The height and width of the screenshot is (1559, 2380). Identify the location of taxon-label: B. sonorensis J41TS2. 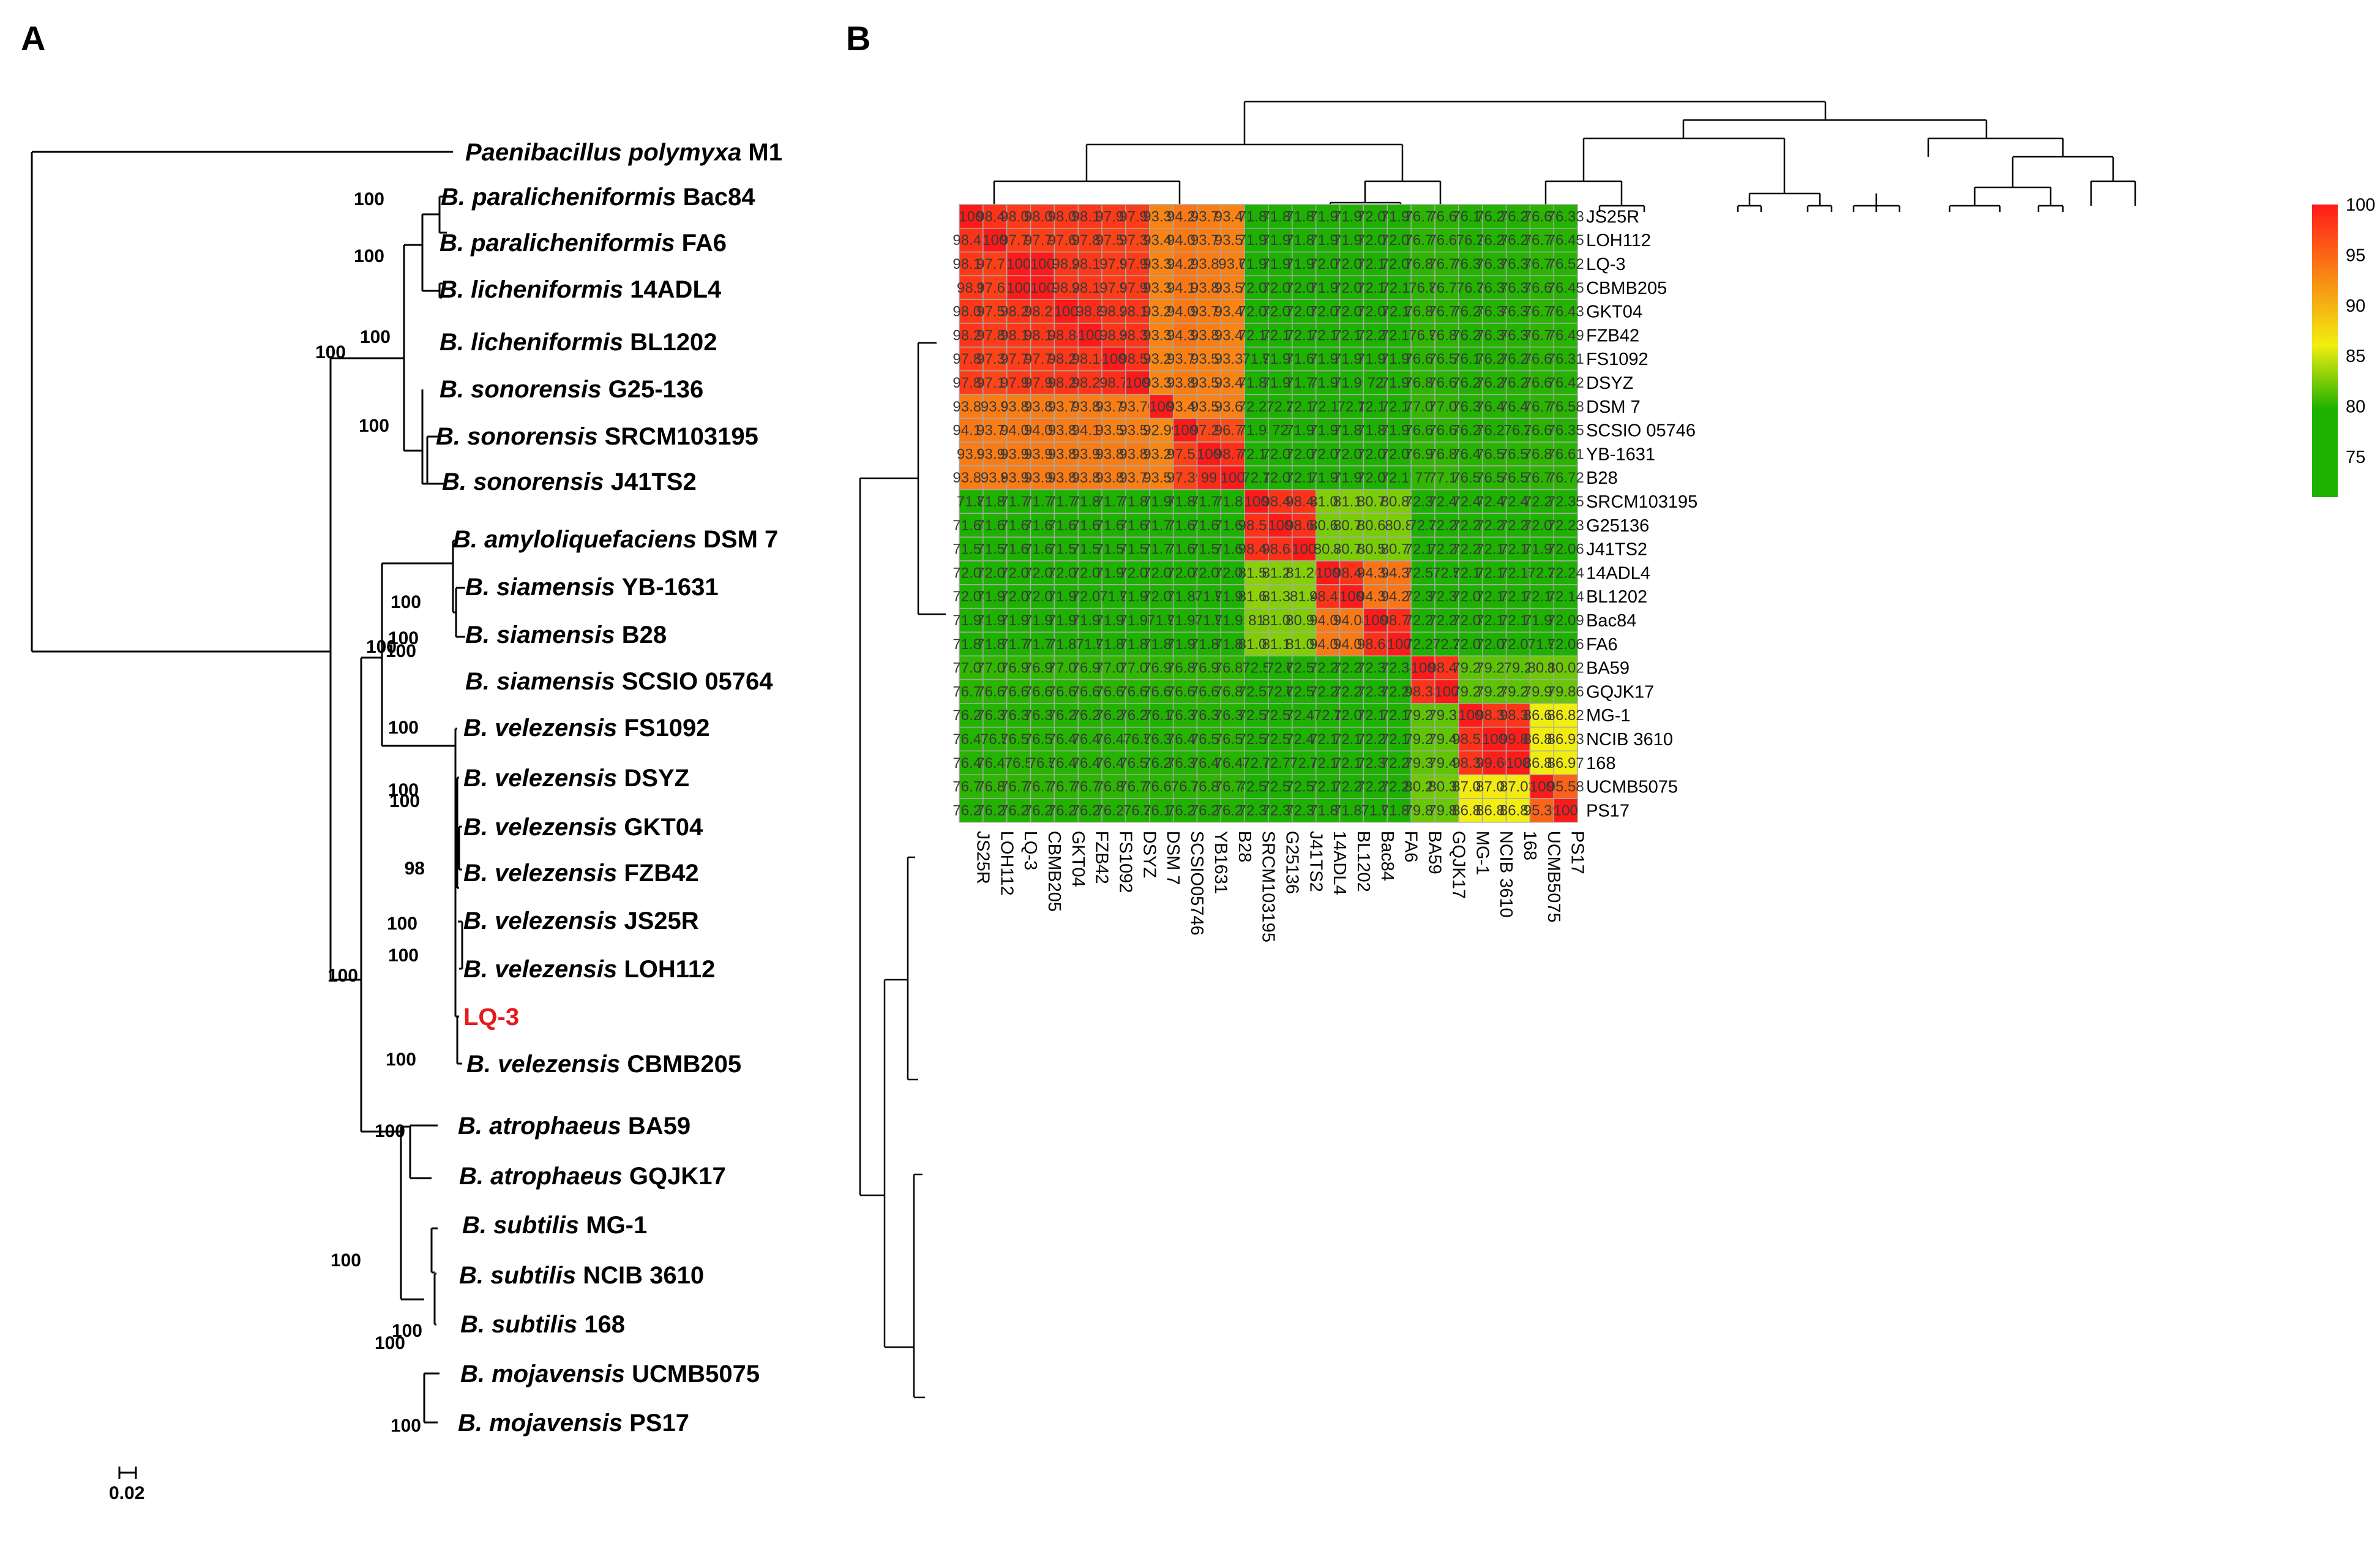
(569, 482).